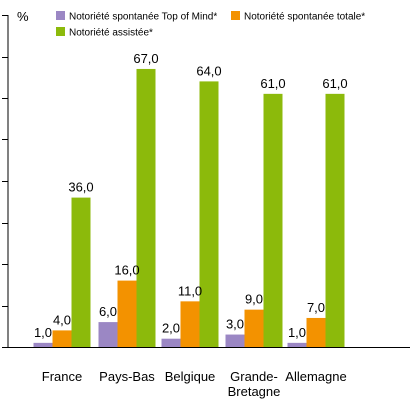 Image resolution: width=414 pixels, height=405 pixels. I want to click on legend-label: Notoriété spontanée totale*, so click(304, 17).